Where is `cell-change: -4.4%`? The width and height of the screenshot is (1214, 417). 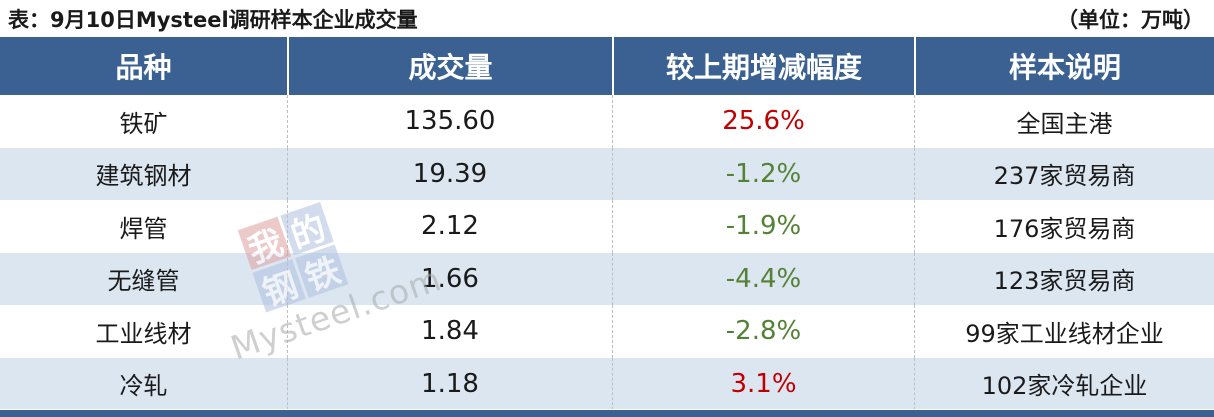
cell-change: -4.4% is located at coordinates (763, 278).